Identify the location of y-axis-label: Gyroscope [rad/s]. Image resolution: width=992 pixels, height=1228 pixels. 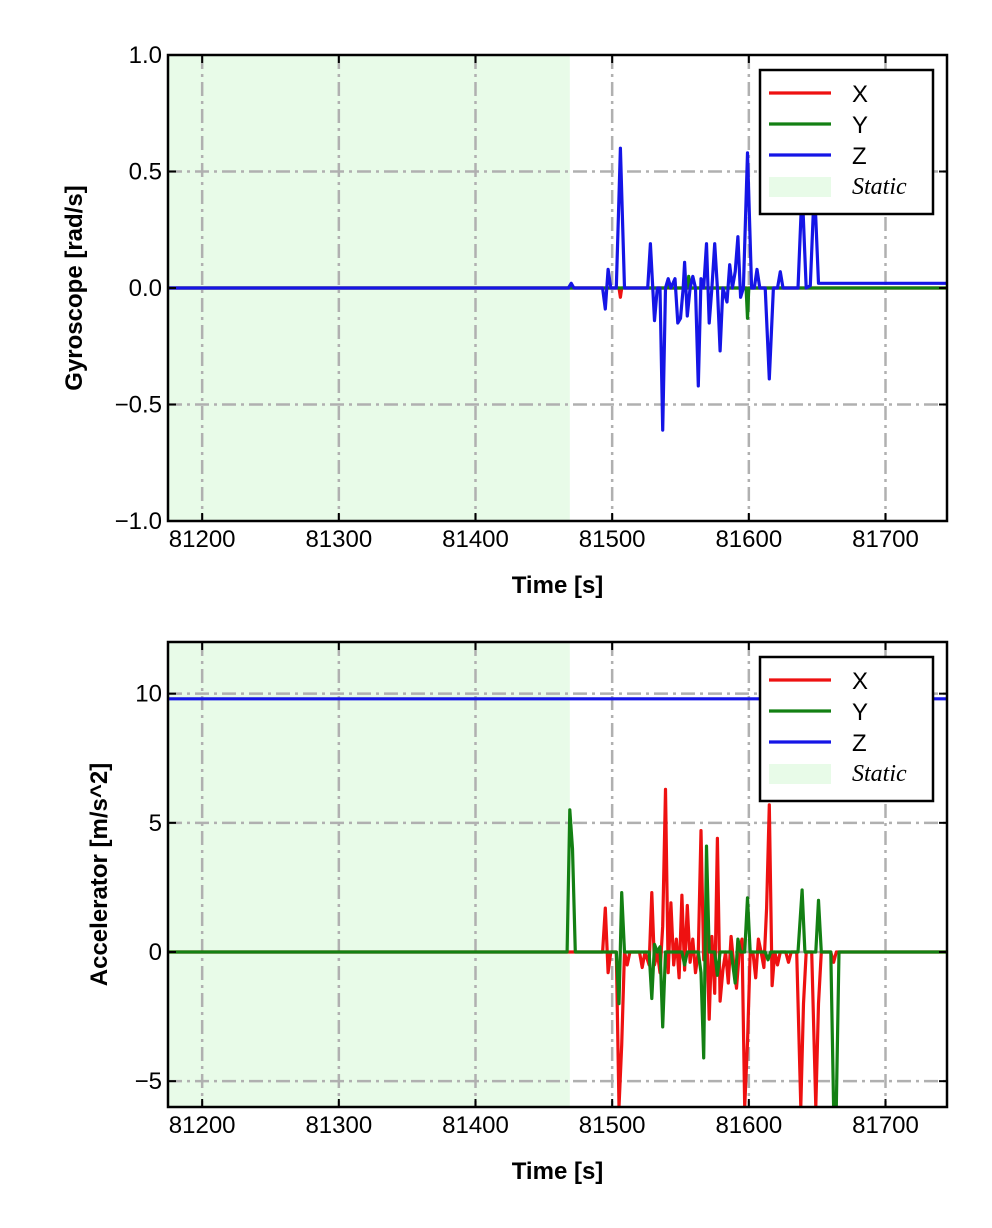
(74, 287).